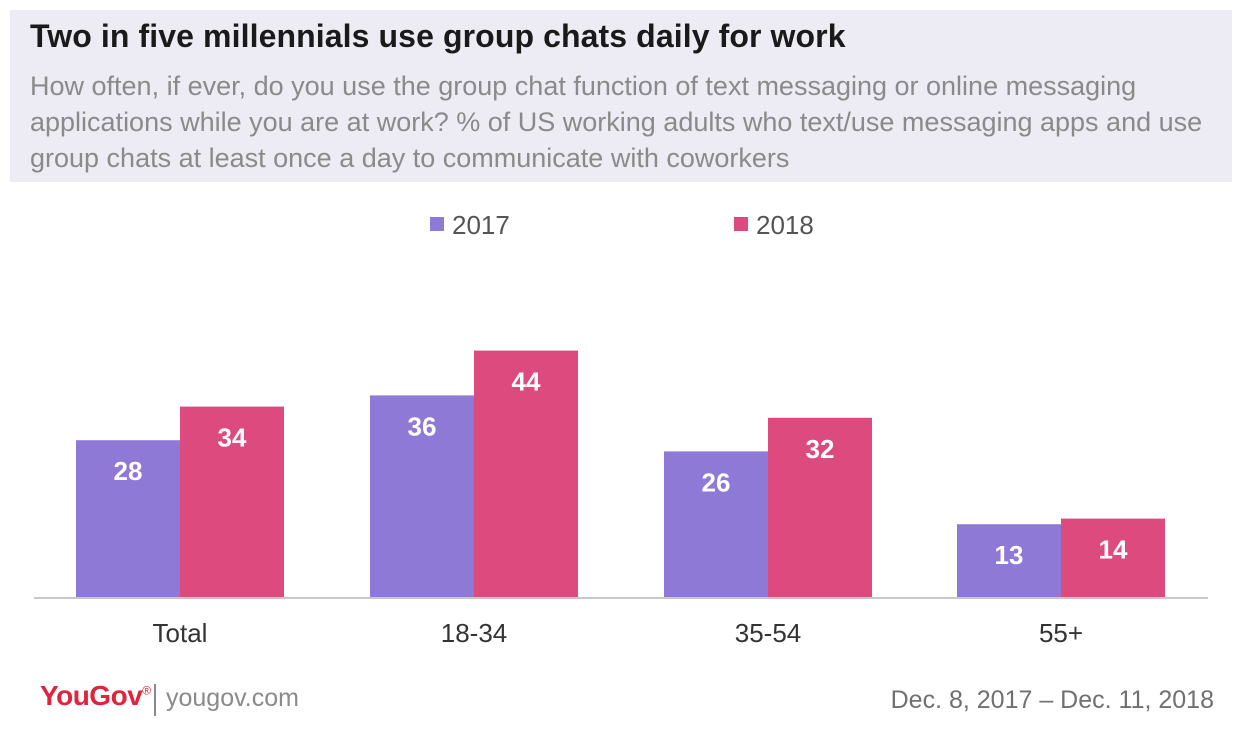 This screenshot has width=1244, height=732. What do you see at coordinates (180, 633) in the screenshot?
I see `category-label-Total: Total` at bounding box center [180, 633].